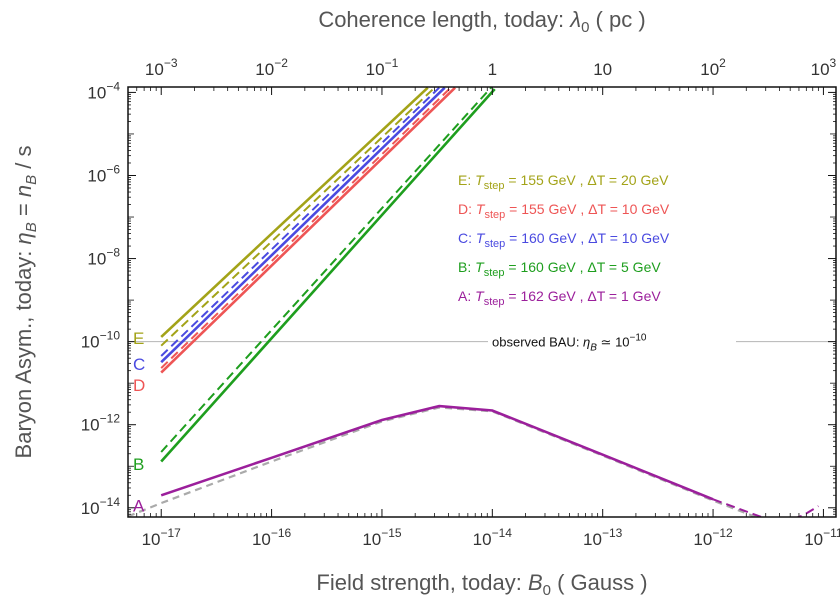  What do you see at coordinates (391, 533) in the screenshot?
I see `x-tick-exp: −15` at bounding box center [391, 533].